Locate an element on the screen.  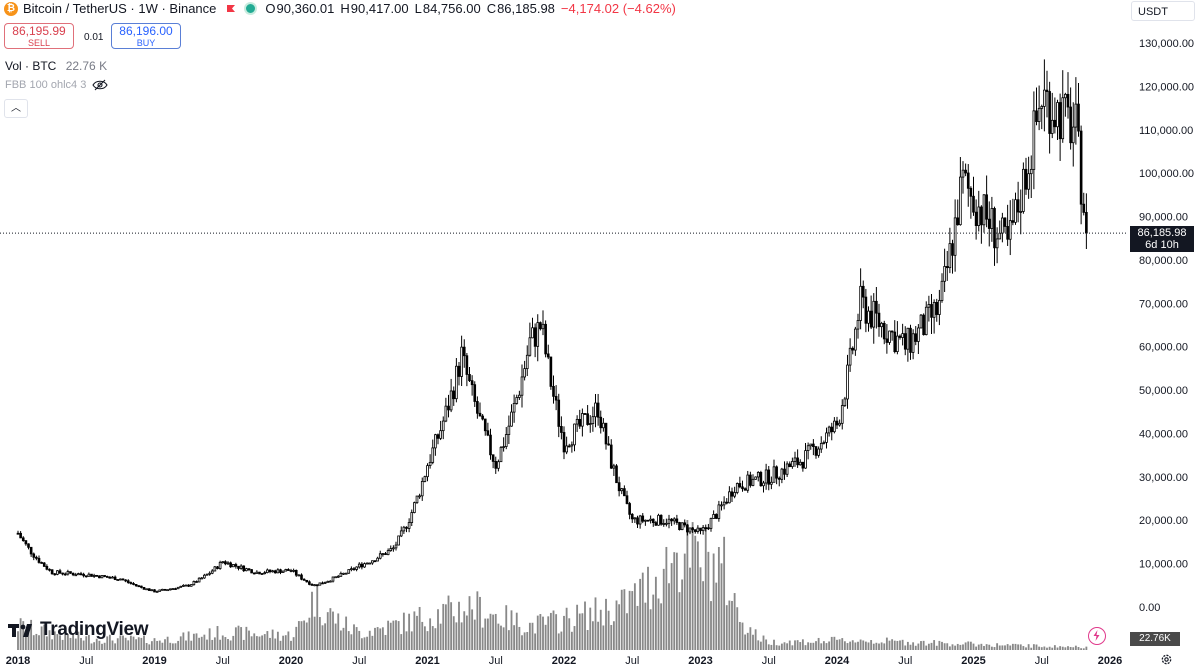
open-label: O is located at coordinates (270, 8).